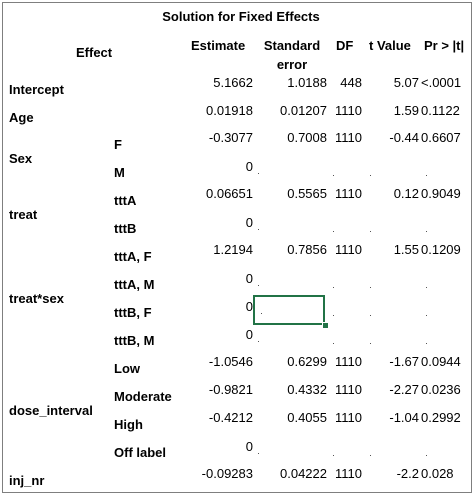 Image resolution: width=476 pixels, height=497 pixels. What do you see at coordinates (307, 417) in the screenshot?
I see `cell-stderr: 0.4055` at bounding box center [307, 417].